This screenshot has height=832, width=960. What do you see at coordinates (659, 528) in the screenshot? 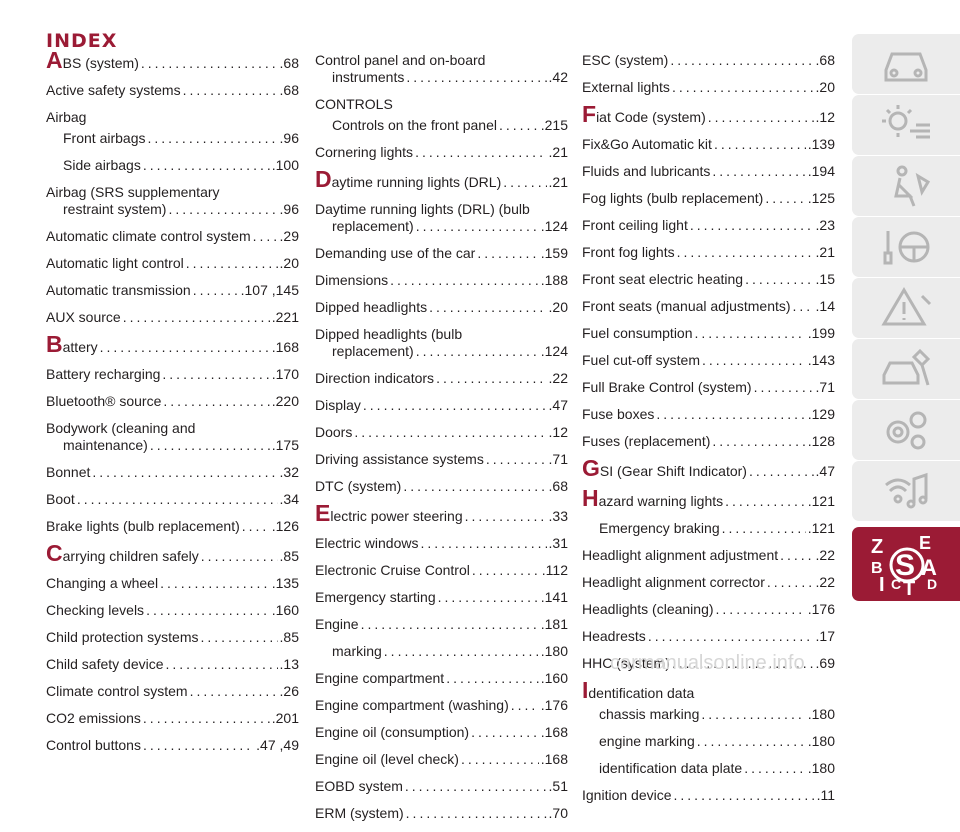
I see `entry-text: Emergency braking` at bounding box center [659, 528].